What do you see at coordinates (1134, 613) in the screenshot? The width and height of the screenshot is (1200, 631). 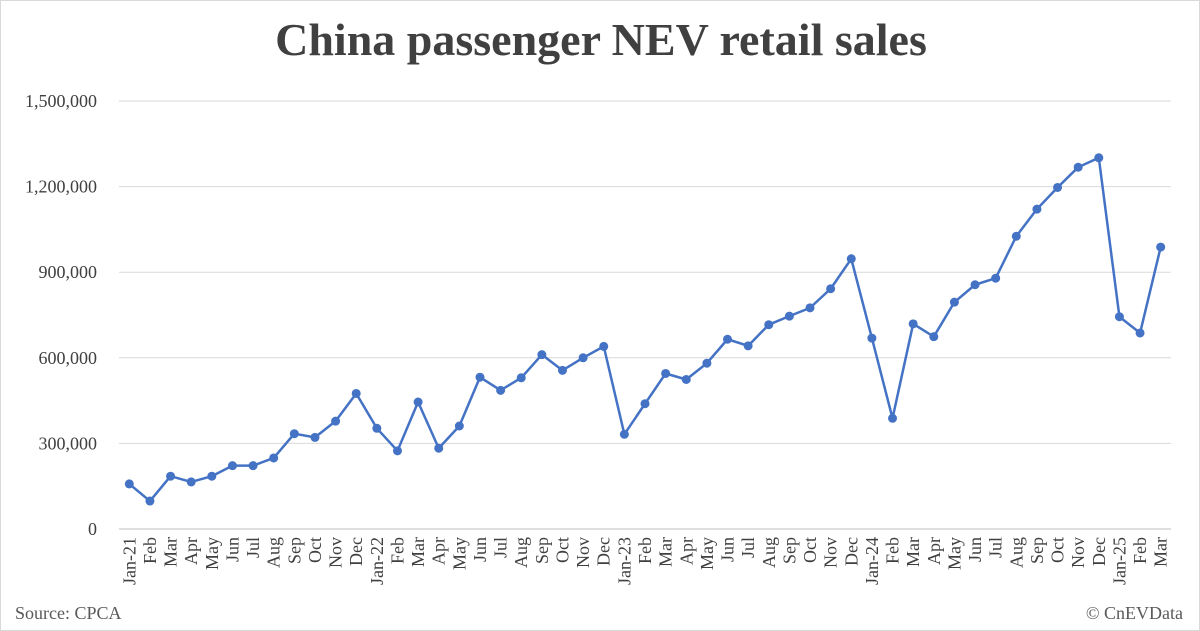 I see `credit-note: © CnEVData` at bounding box center [1134, 613].